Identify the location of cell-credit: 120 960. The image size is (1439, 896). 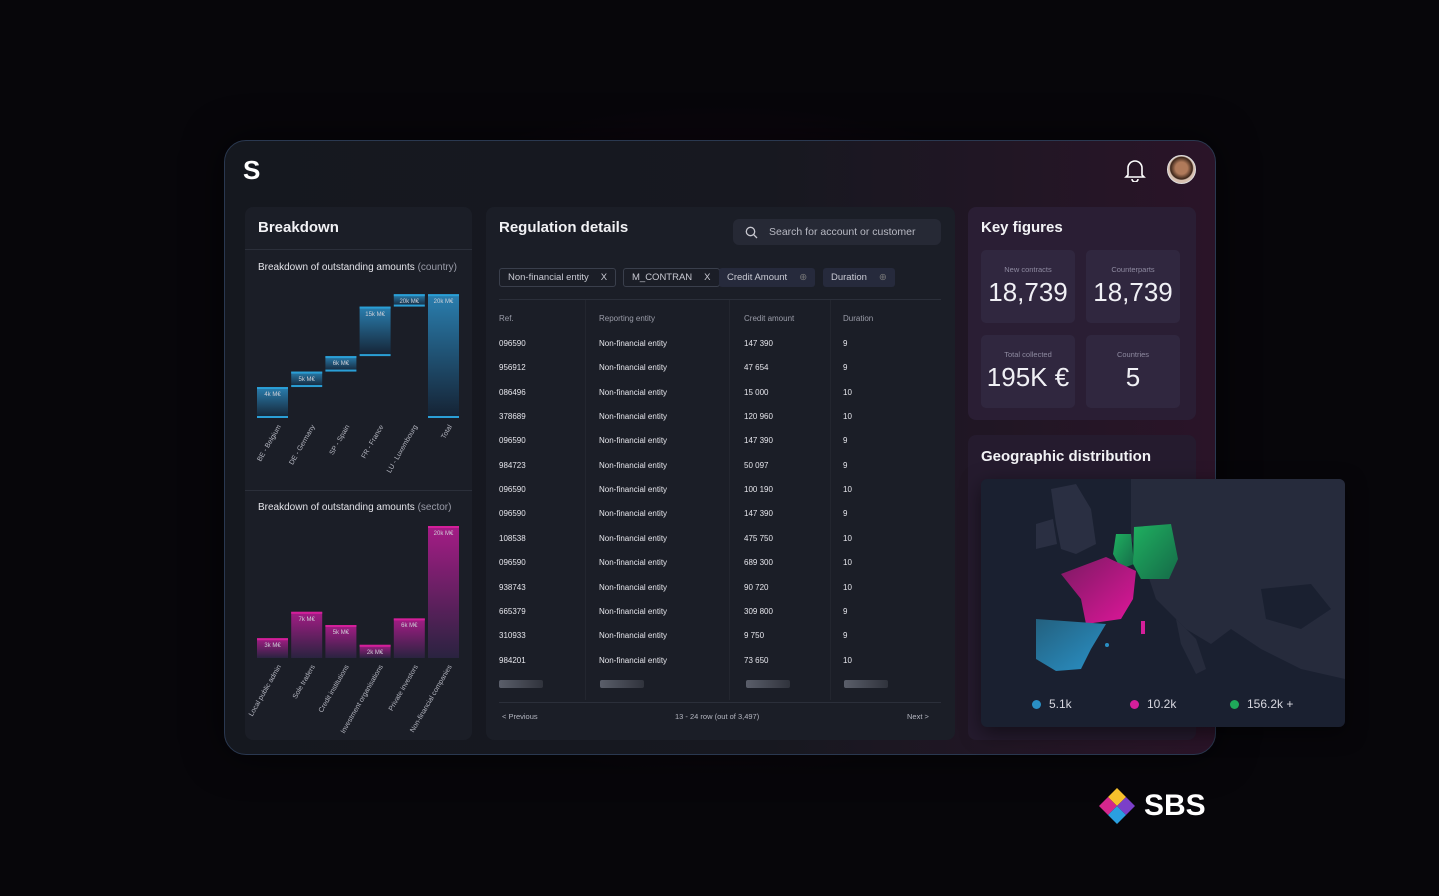
(758, 417).